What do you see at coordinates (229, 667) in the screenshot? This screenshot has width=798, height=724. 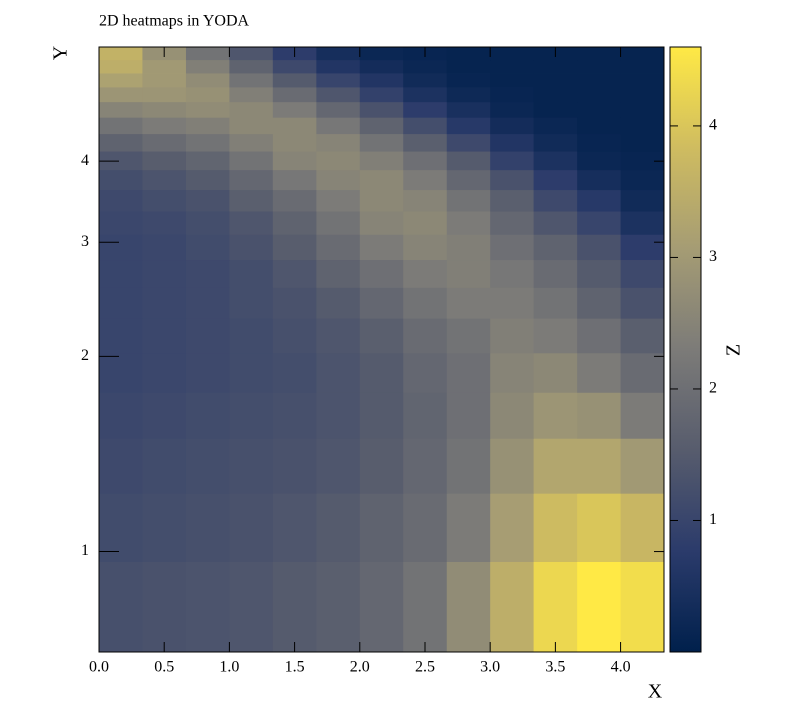 I see `x-tick-label: 1.0` at bounding box center [229, 667].